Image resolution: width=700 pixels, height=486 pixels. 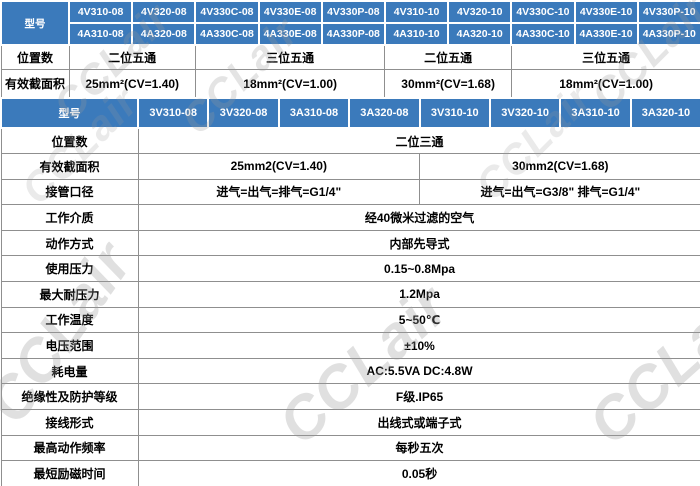 I want to click on model-cell: 4A330C-08, so click(x=227, y=34).